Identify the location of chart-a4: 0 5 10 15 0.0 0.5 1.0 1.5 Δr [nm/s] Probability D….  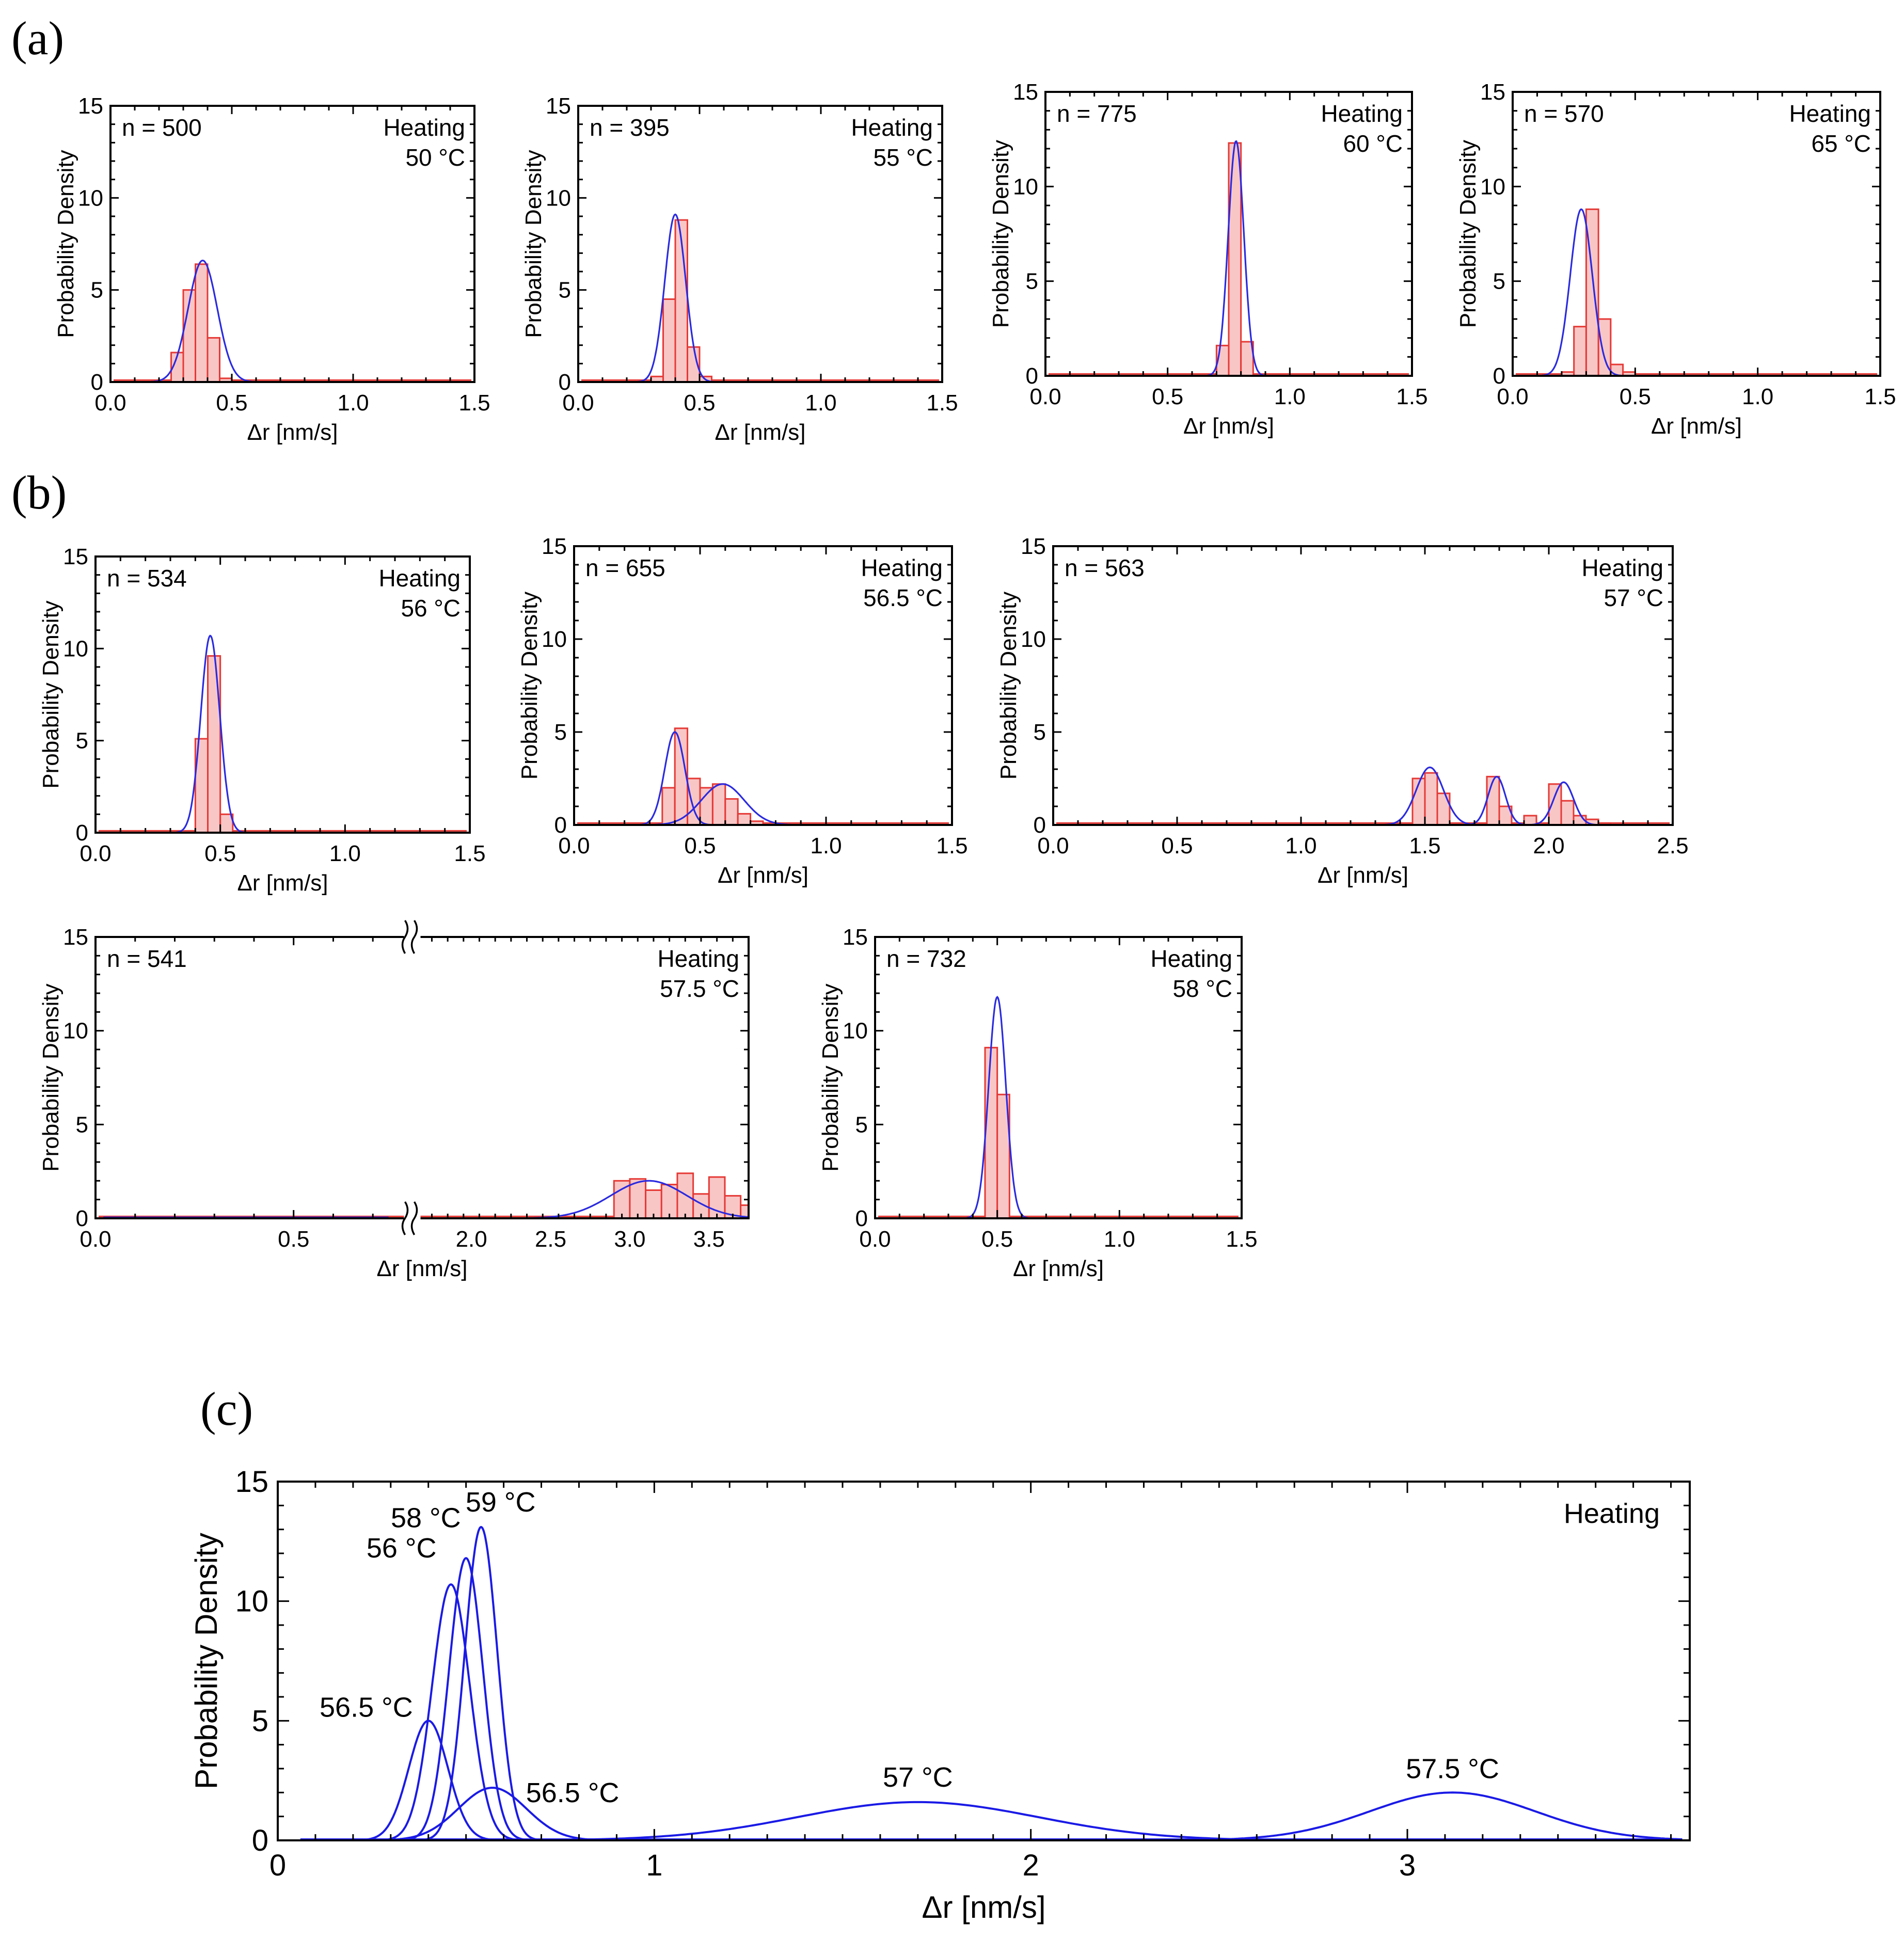
(1676, 259).